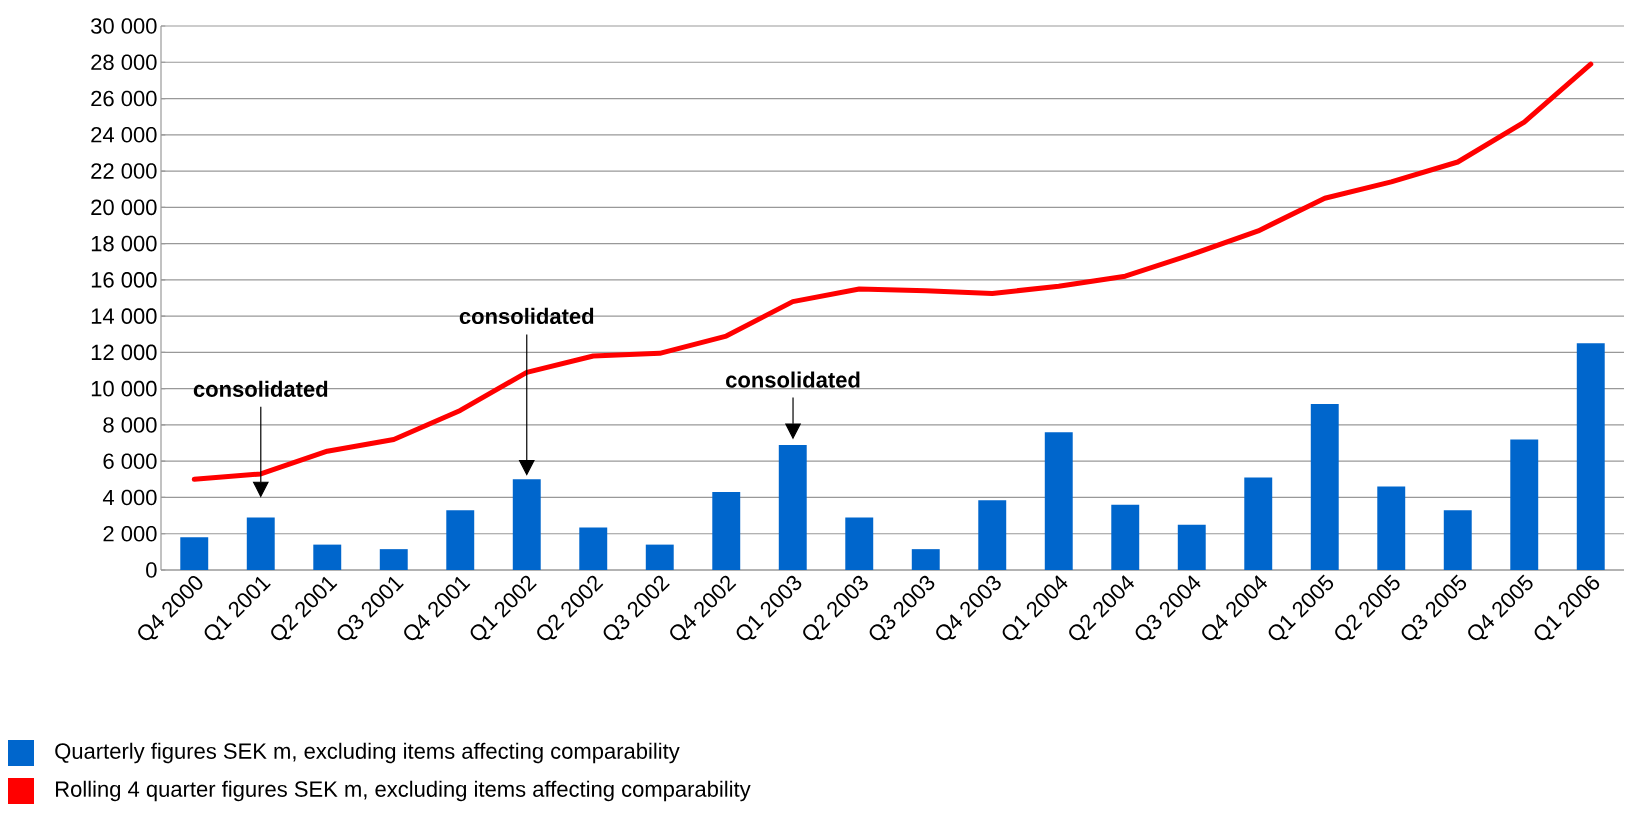 Image resolution: width=1632 pixels, height=815 pixels. Describe the element at coordinates (124, 98) in the screenshot. I see `y-tick-label: 26 000` at that location.